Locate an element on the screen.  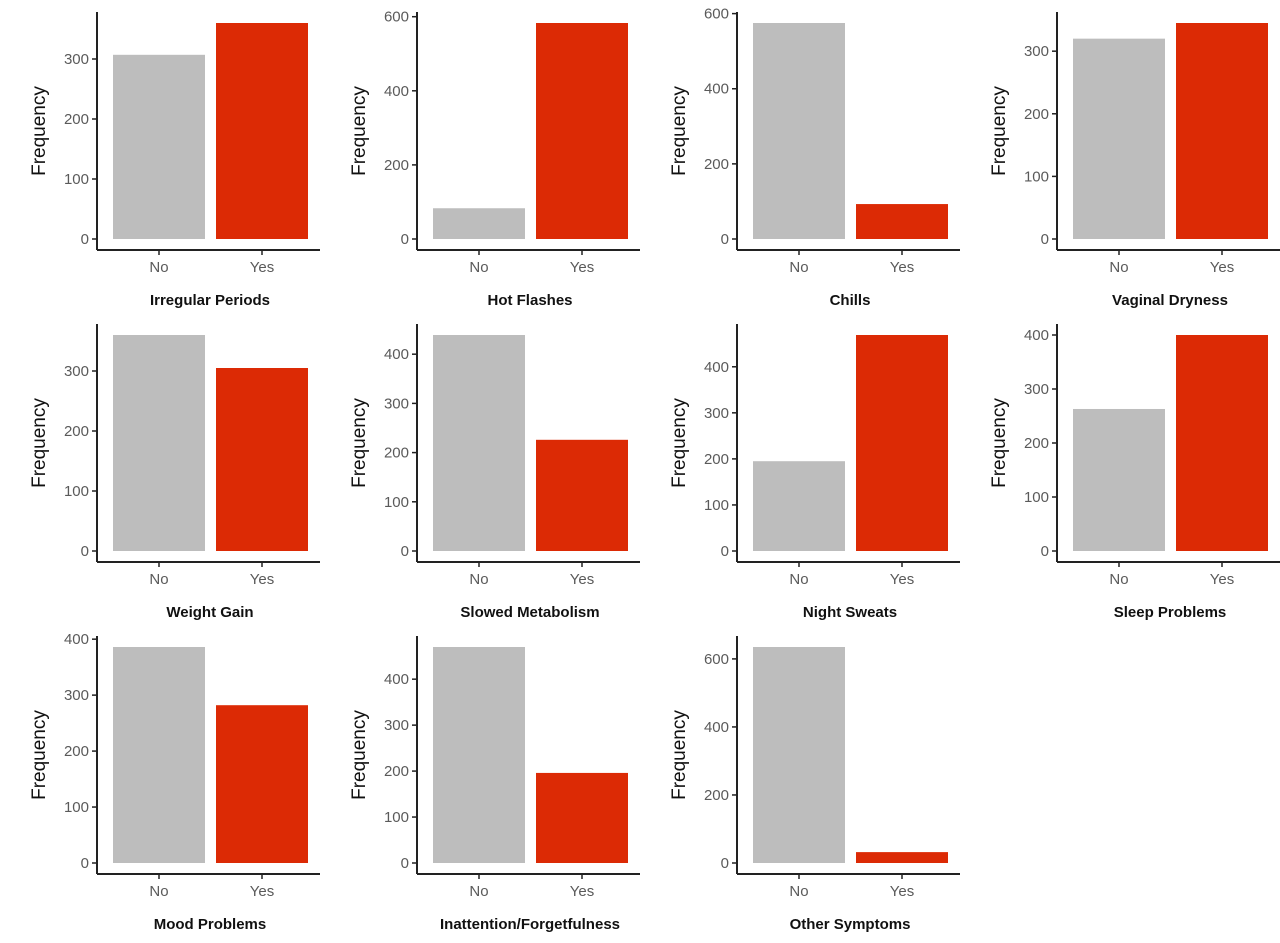
bar-chart: 0 100 200 300 No Yes Frequency Weight Gain is located at coordinates (174, 472).